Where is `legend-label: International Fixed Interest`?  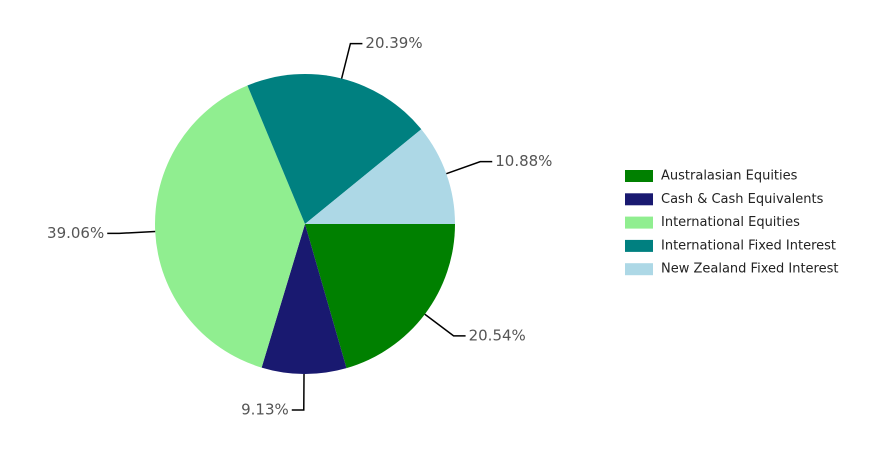
legend-label: International Fixed Interest is located at coordinates (748, 245).